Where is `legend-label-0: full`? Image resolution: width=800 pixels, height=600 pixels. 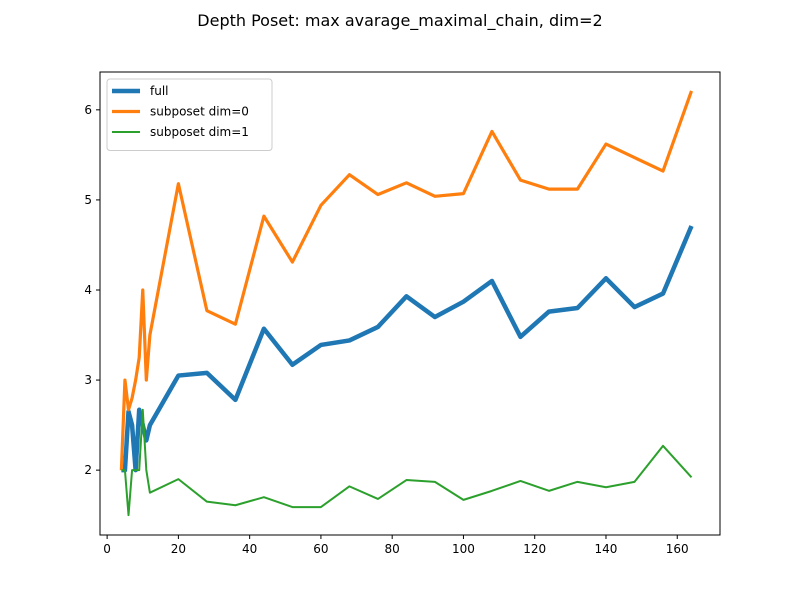 legend-label-0: full is located at coordinates (159, 91).